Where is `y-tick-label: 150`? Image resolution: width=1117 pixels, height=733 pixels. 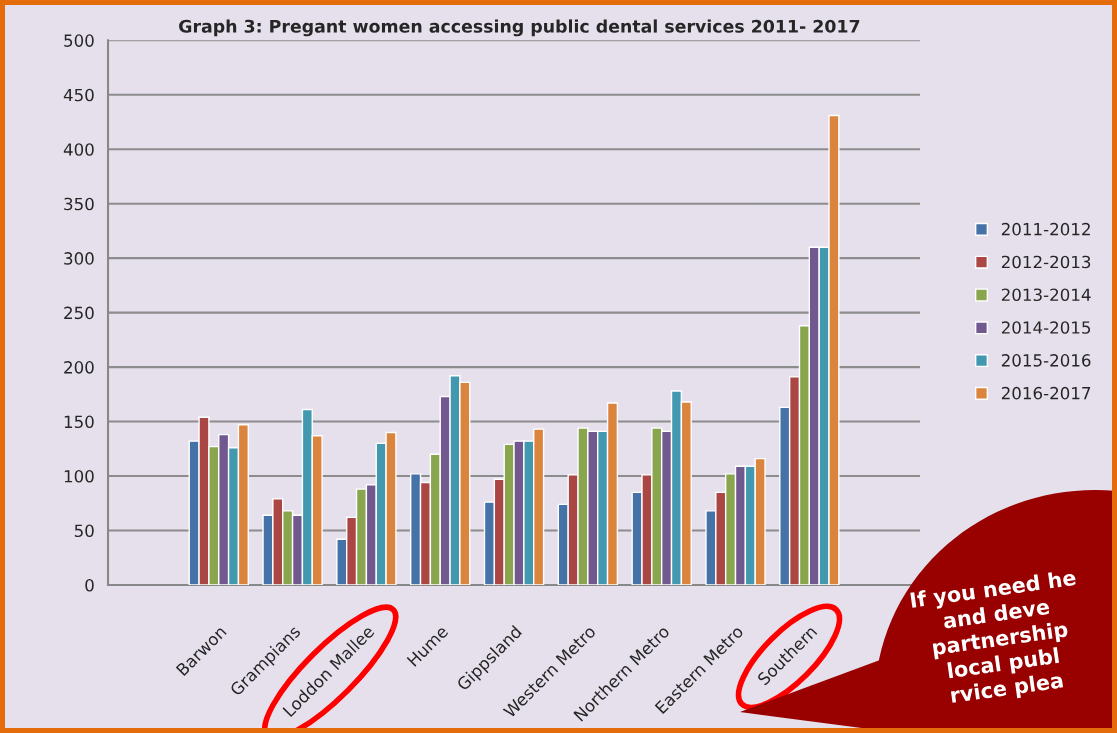 y-tick-label: 150 is located at coordinates (79, 422).